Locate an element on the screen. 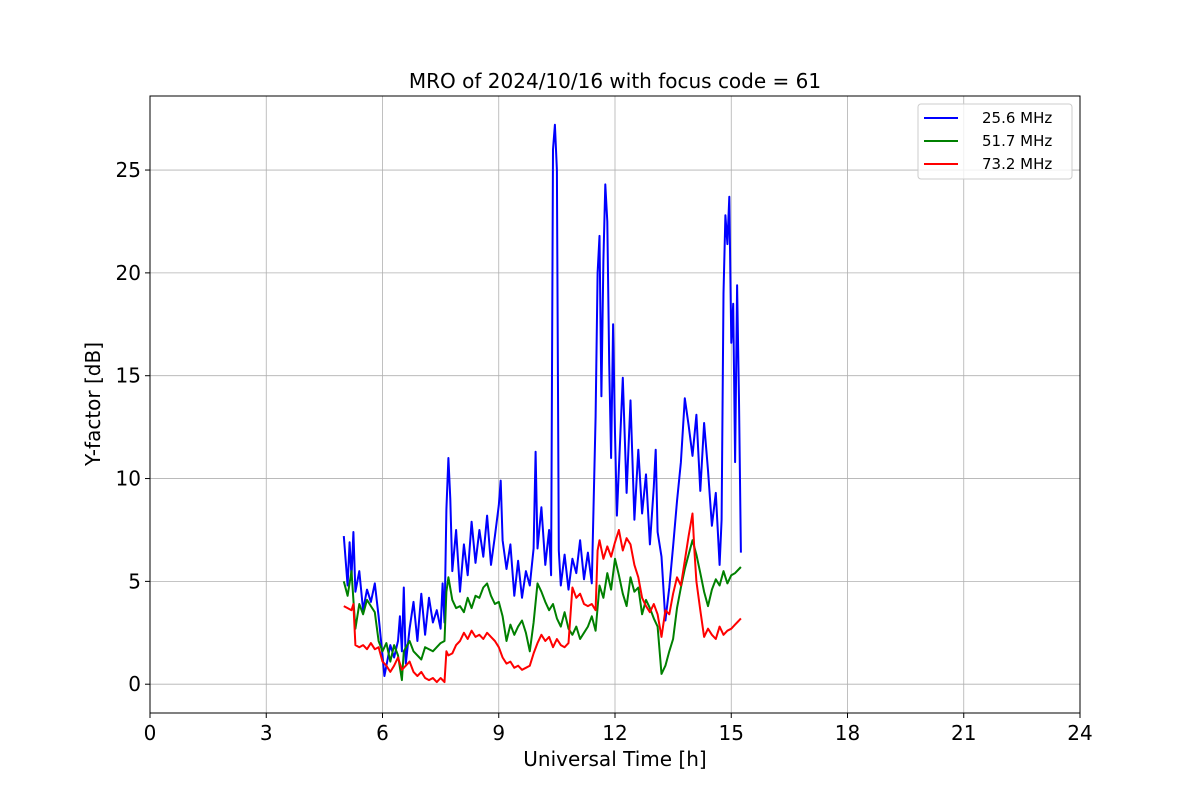 This screenshot has width=1200, height=800. y-axis-label: Y-factor [dB] is located at coordinates (93, 404).